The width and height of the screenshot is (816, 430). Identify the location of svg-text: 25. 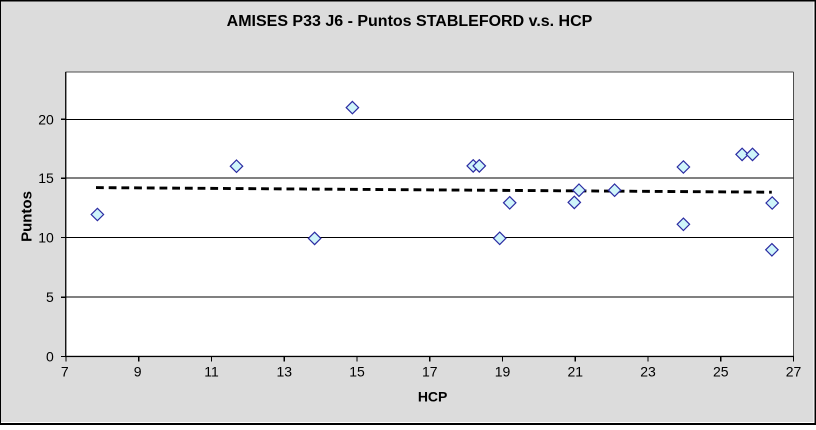
(721, 371).